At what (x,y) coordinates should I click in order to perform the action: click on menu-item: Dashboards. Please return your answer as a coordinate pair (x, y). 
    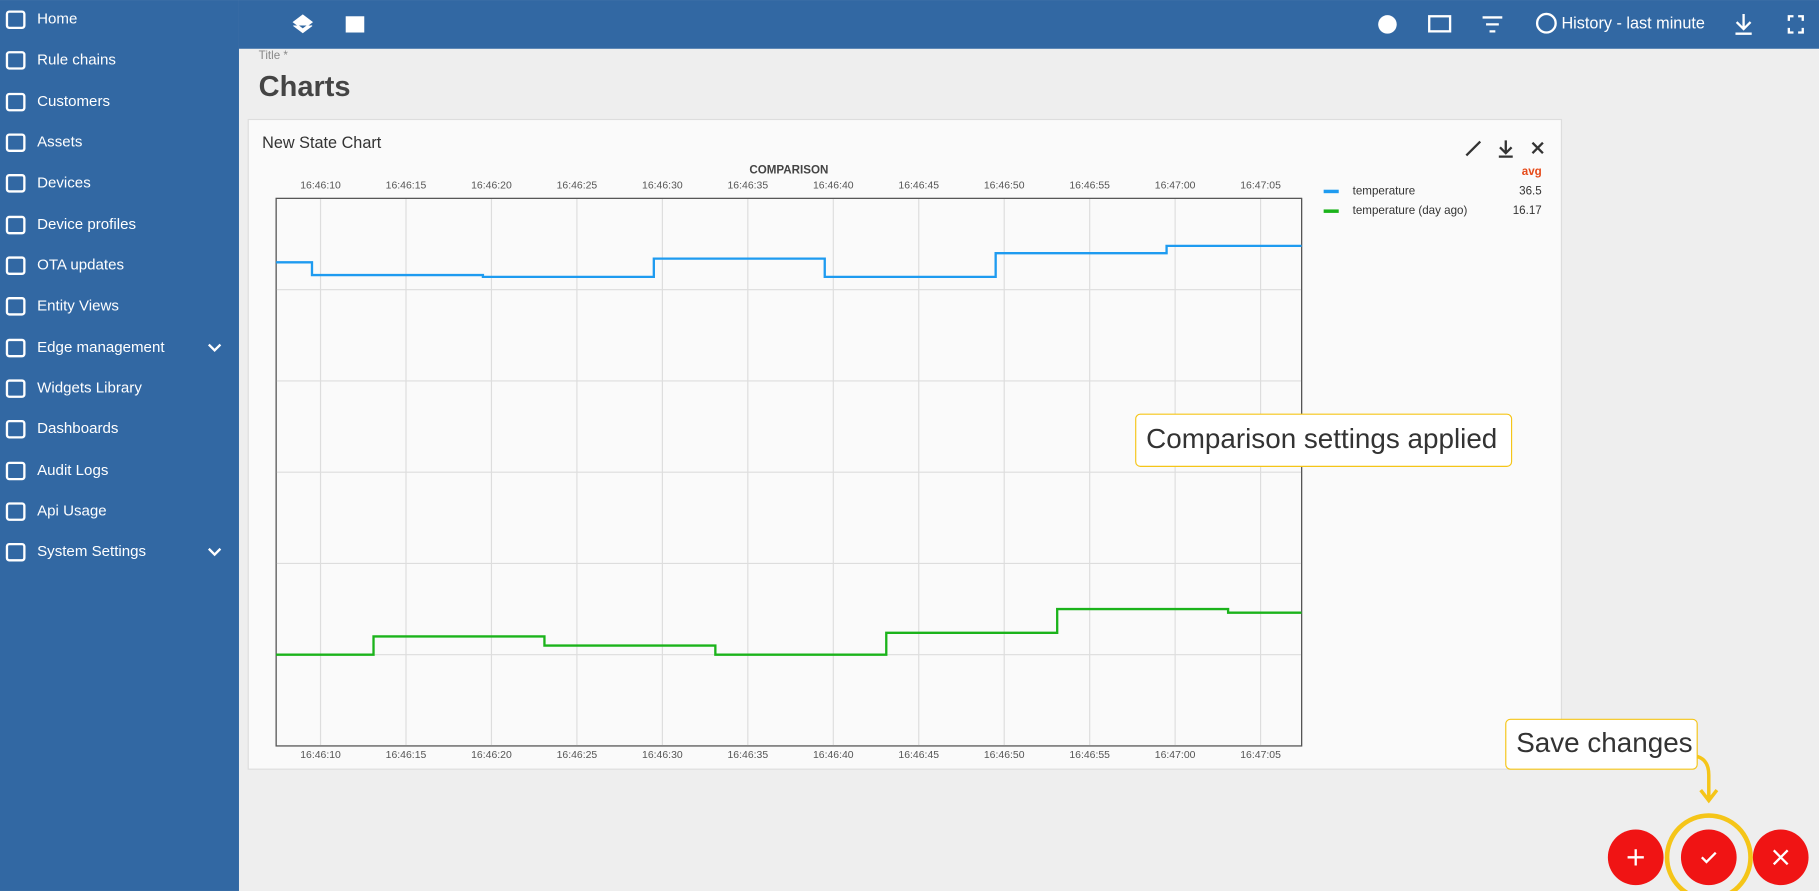
    Looking at the image, I should click on (77, 428).